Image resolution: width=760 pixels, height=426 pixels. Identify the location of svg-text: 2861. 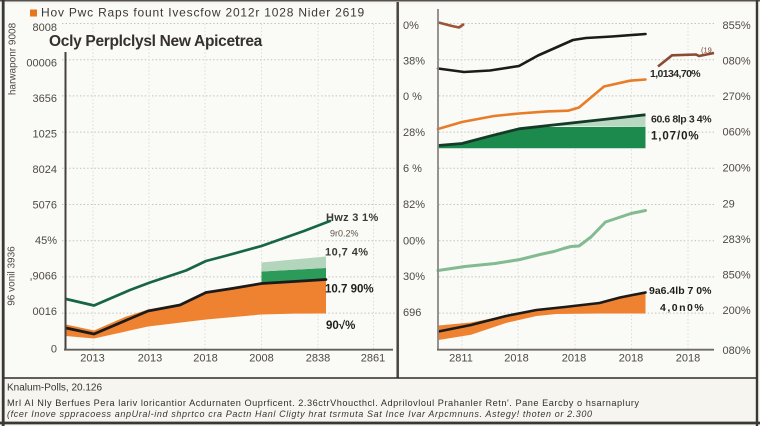
(373, 359).